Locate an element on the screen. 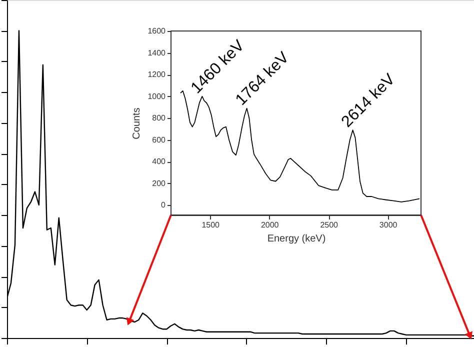 This screenshot has width=474, height=347. y-axis-title: Counts is located at coordinates (137, 124).